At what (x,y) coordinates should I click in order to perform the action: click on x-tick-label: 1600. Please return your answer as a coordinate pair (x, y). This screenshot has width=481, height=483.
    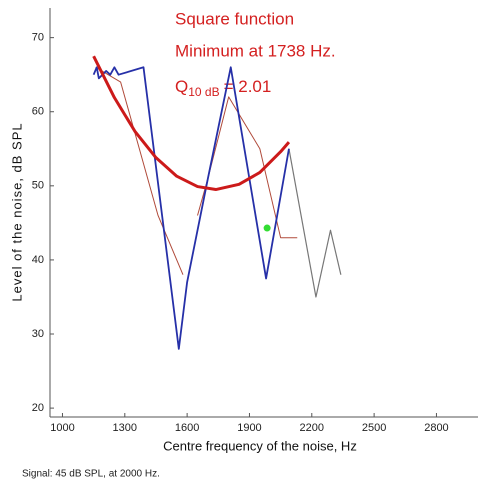
    Looking at the image, I should click on (187, 428).